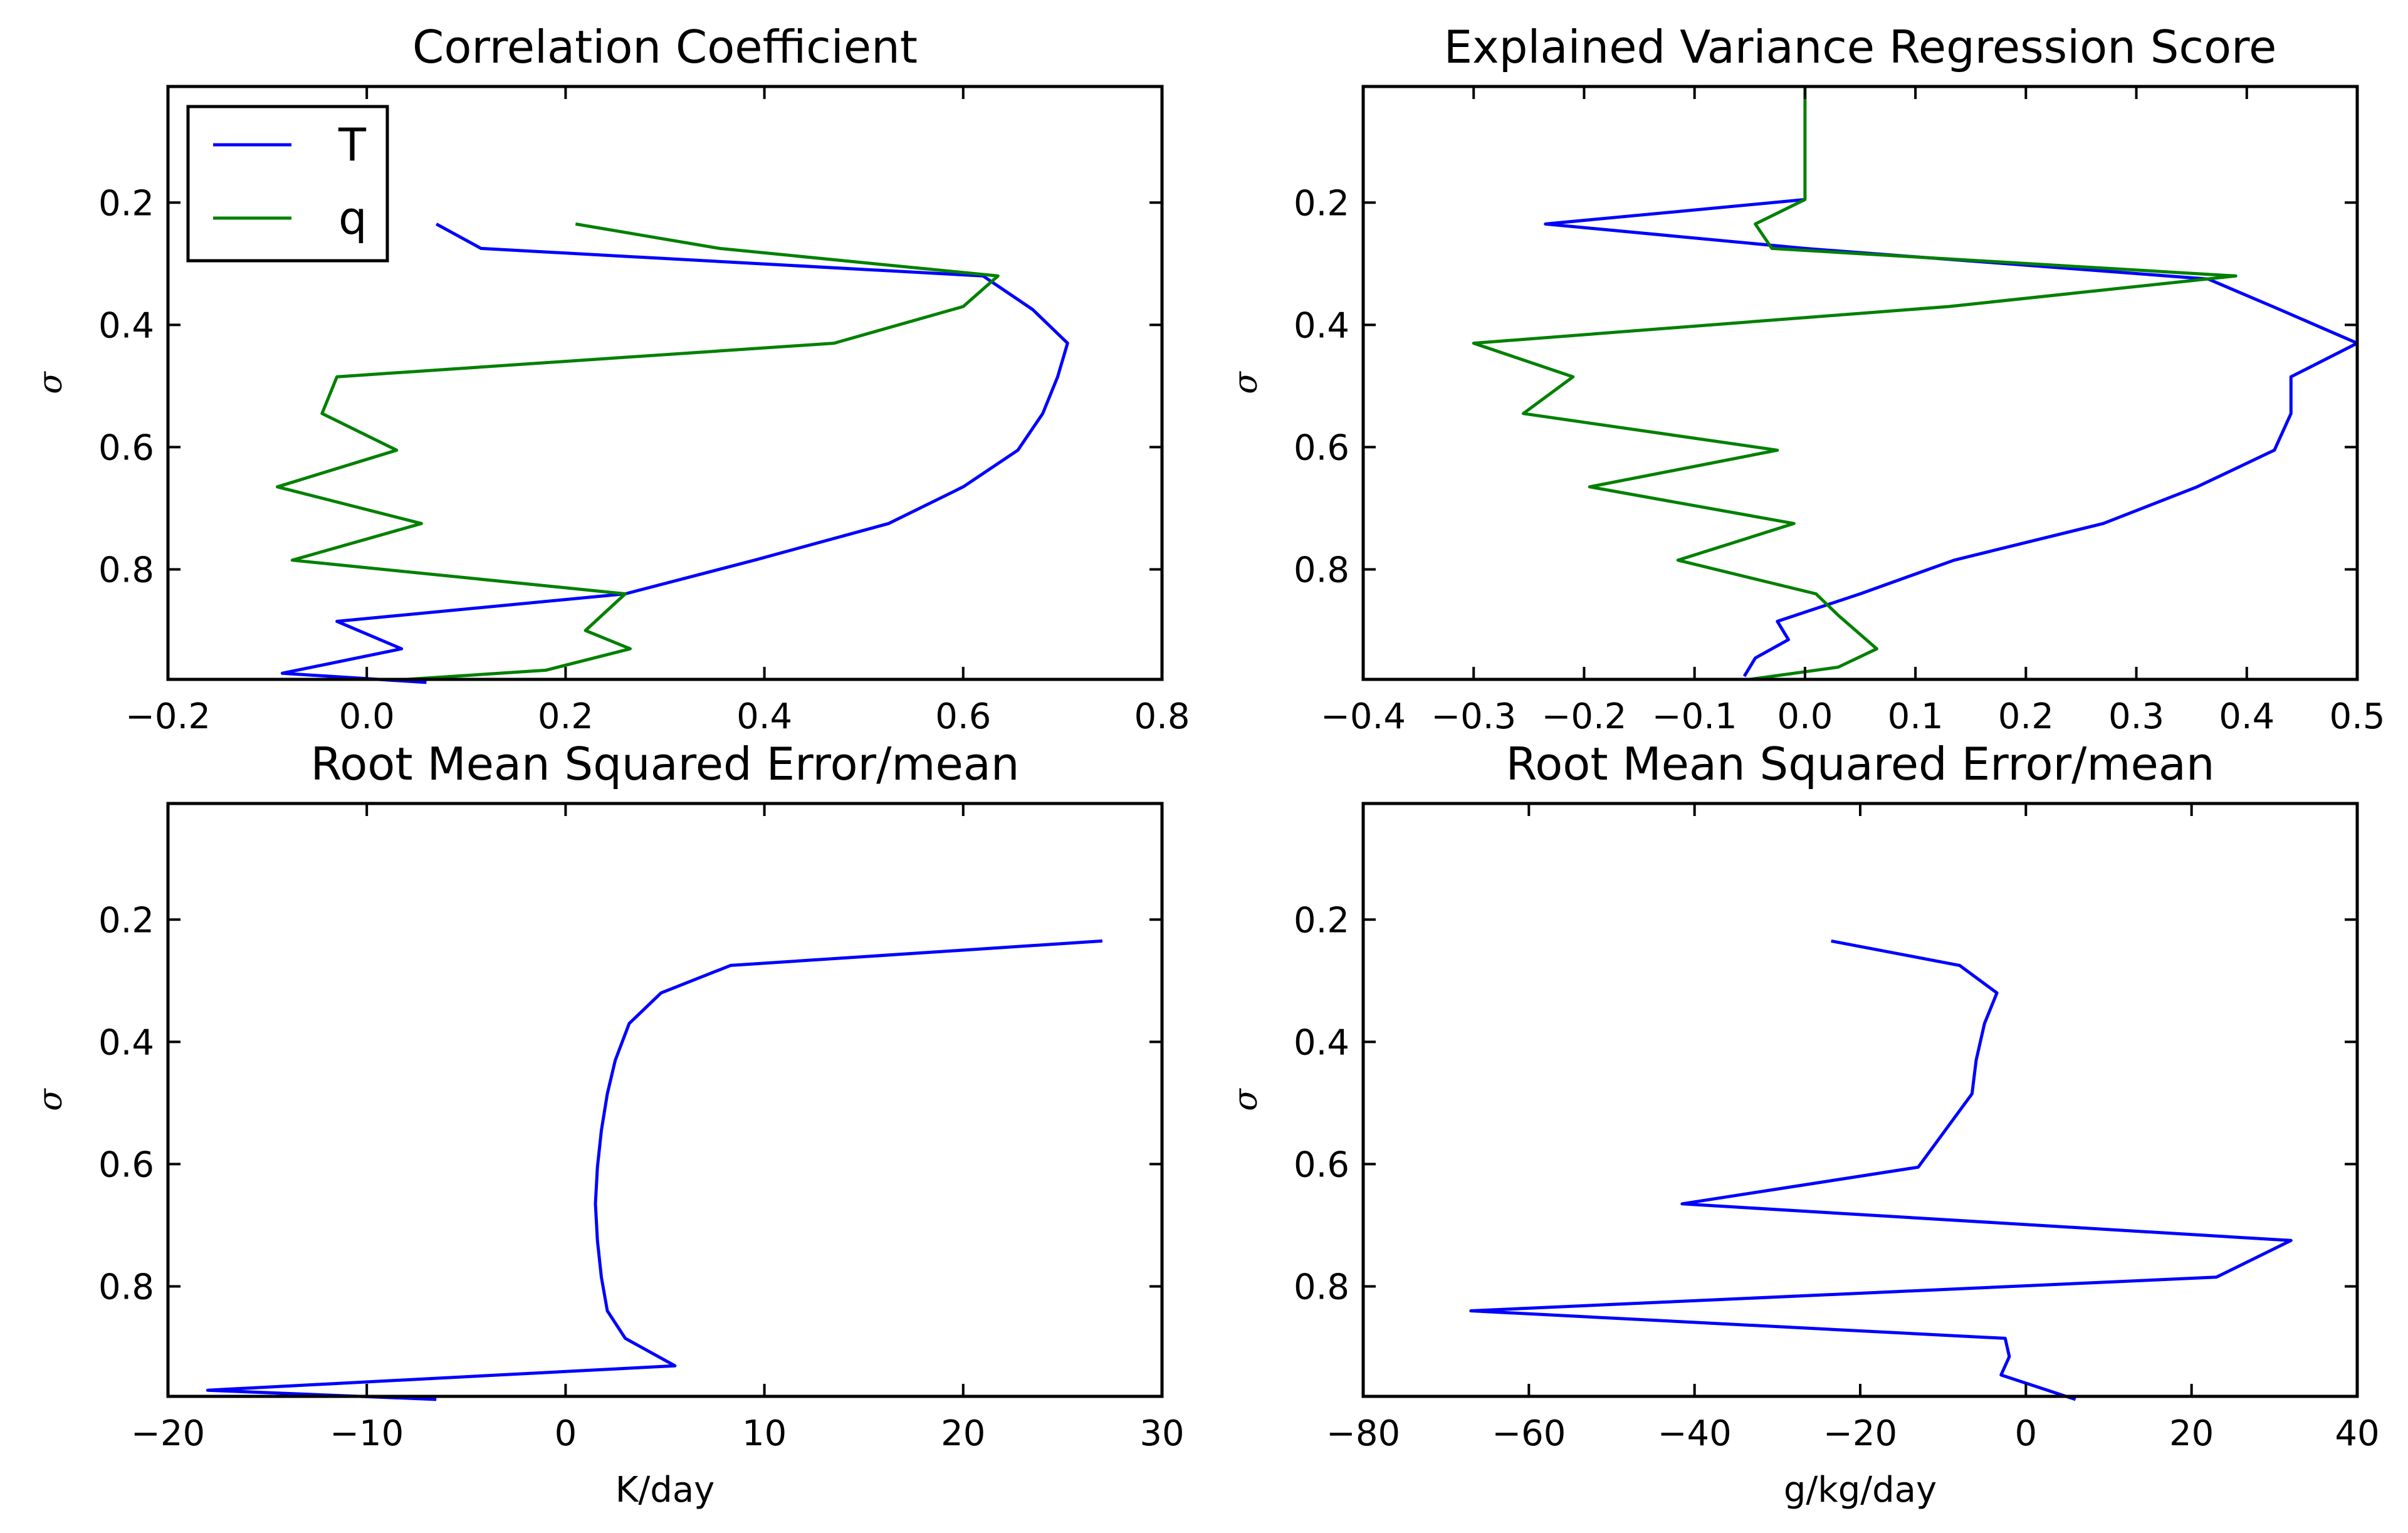 This screenshot has height=1533, width=2408. What do you see at coordinates (1695, 716) in the screenshot?
I see `x-tick-label: −0.1` at bounding box center [1695, 716].